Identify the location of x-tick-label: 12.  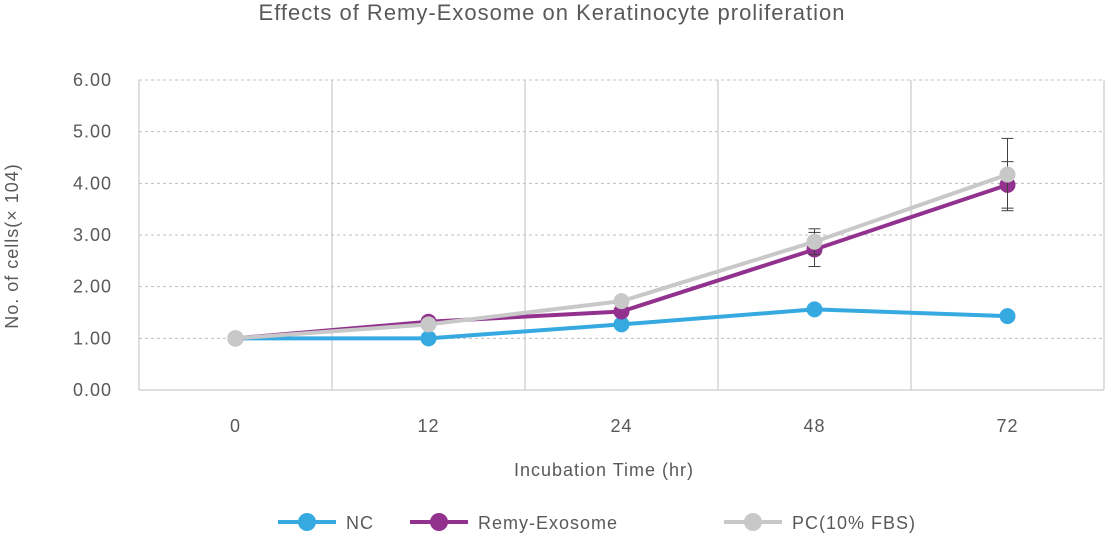
(428, 426).